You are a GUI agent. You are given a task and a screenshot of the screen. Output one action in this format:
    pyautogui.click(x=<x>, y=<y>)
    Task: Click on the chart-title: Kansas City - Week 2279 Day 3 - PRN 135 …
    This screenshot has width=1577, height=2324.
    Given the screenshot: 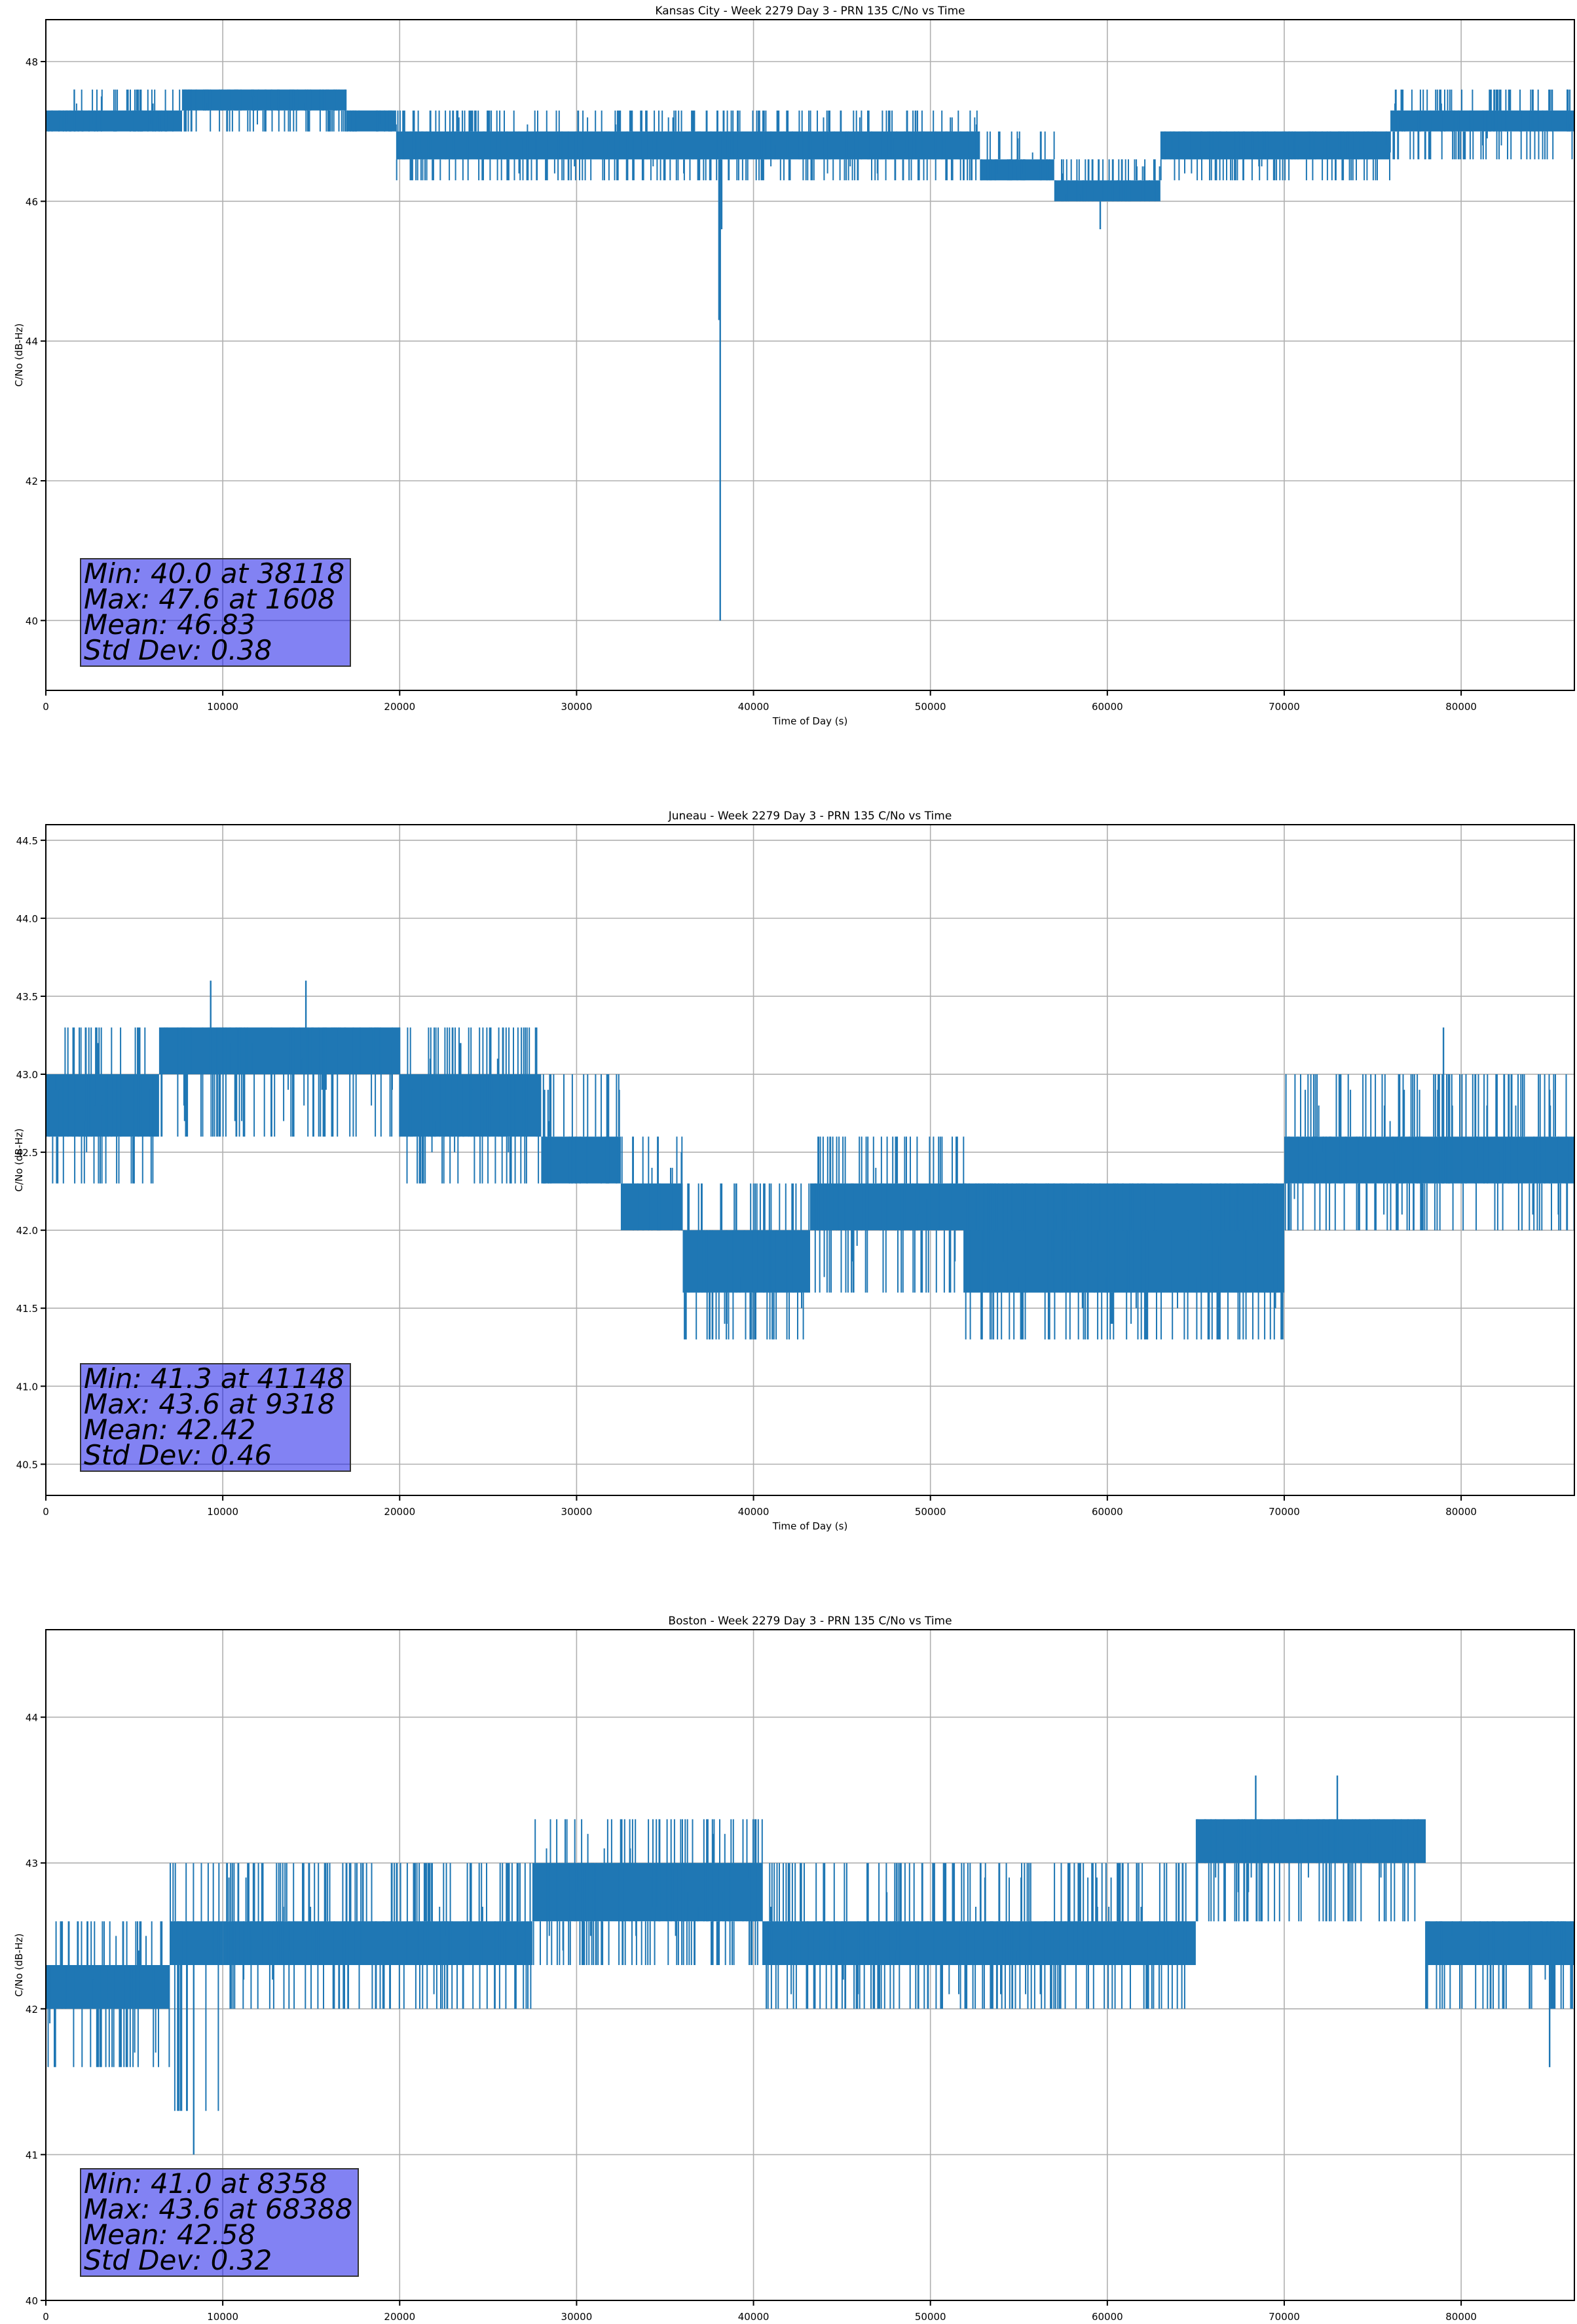 What is the action you would take?
    pyautogui.click(x=810, y=11)
    